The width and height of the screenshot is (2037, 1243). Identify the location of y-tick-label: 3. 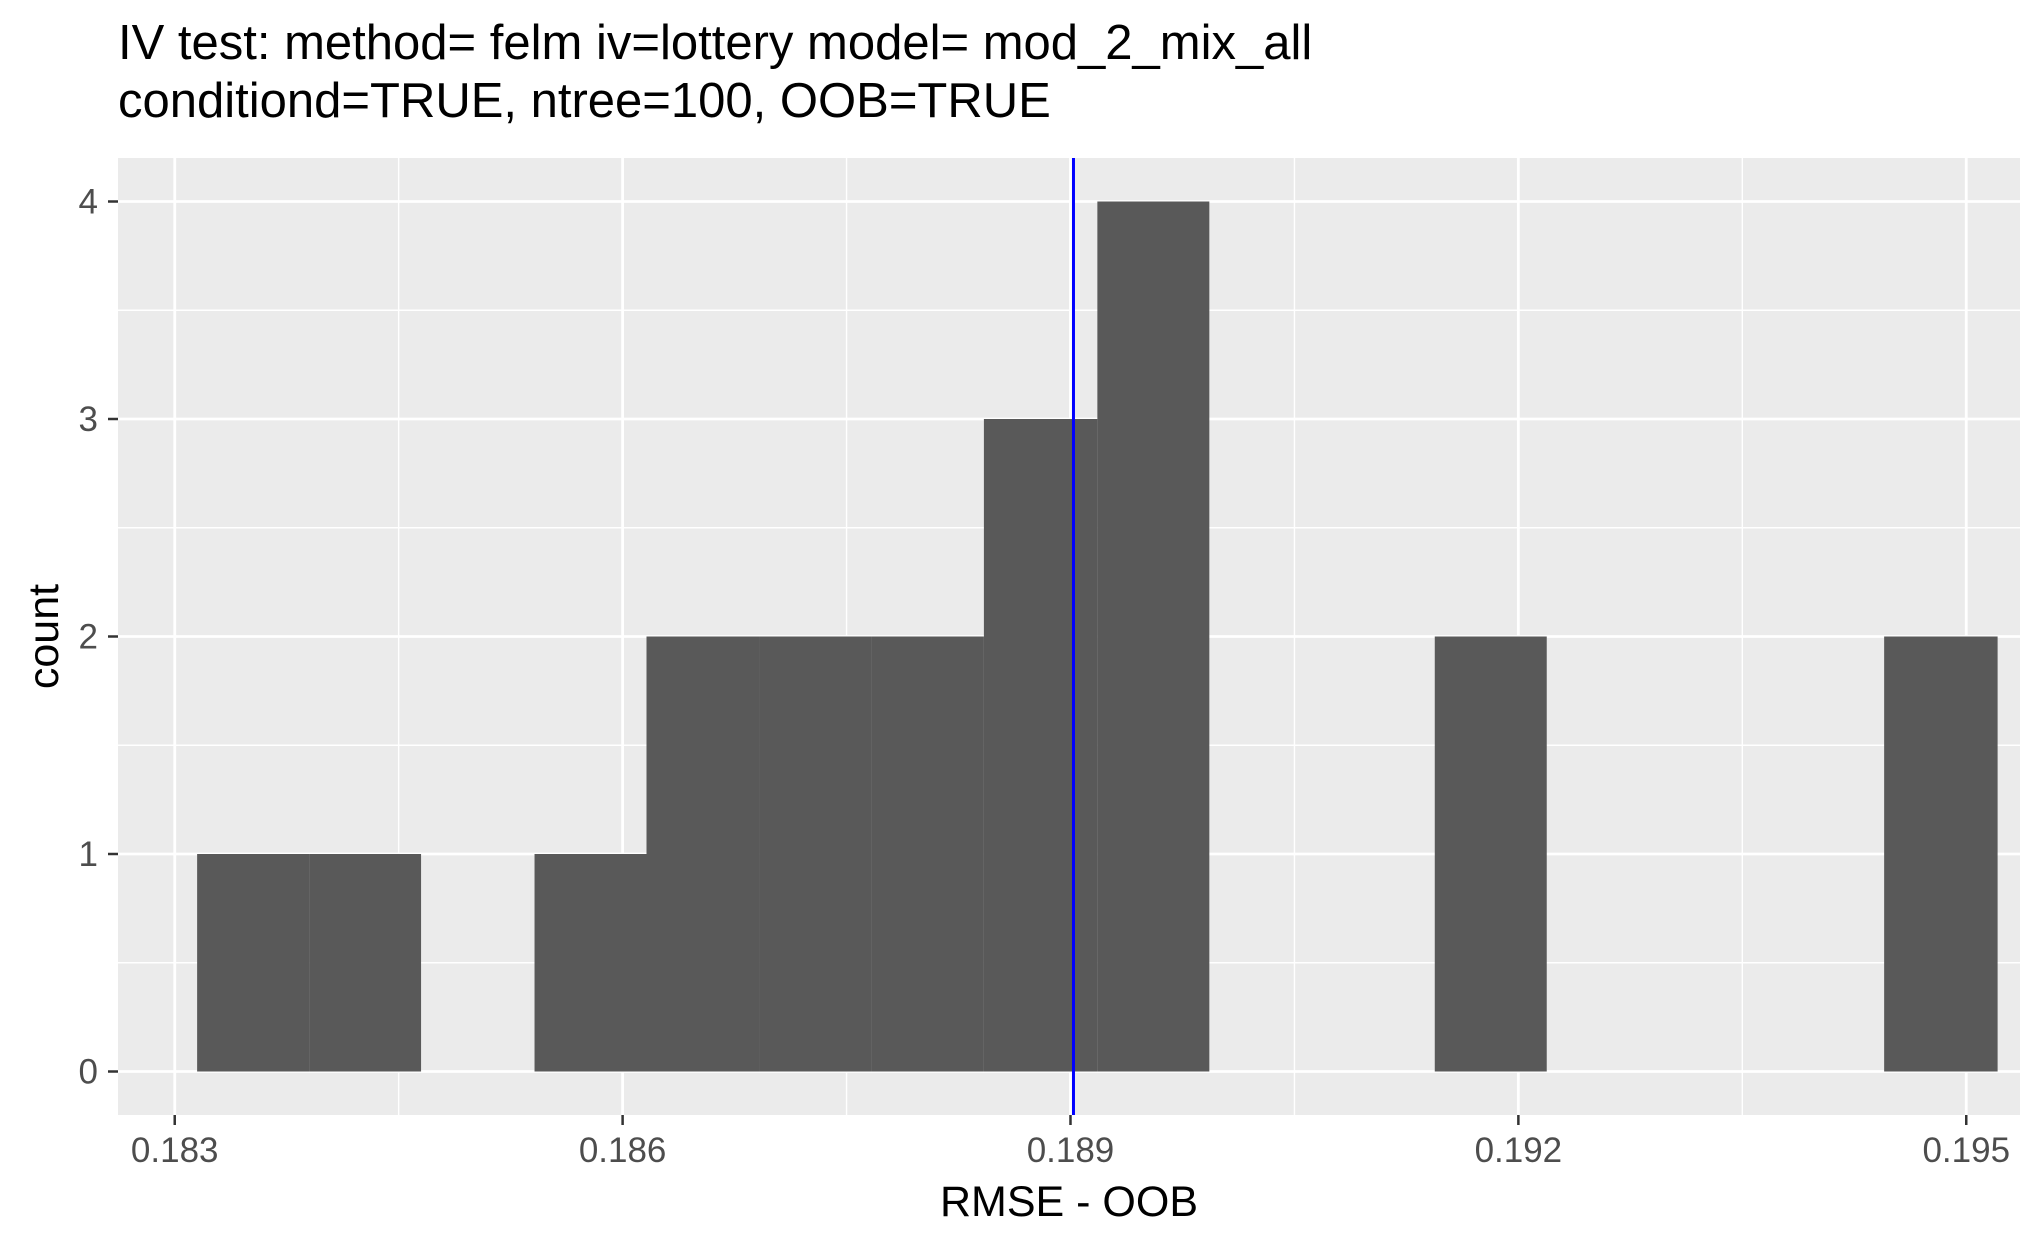
(88, 419).